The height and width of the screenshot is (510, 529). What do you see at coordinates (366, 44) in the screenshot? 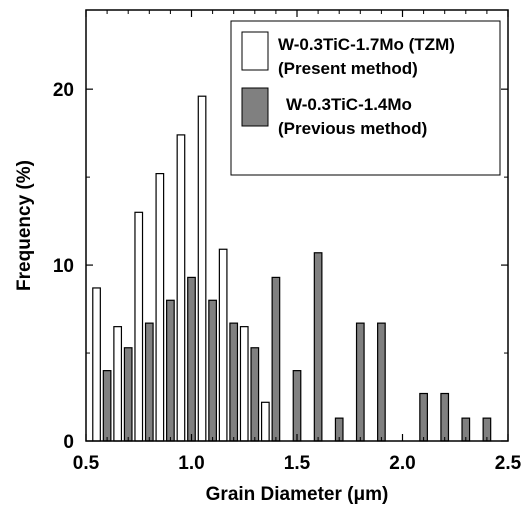
I see `legend-label-tzm: W-0.3TiC-1.7Mo (TZM)` at bounding box center [366, 44].